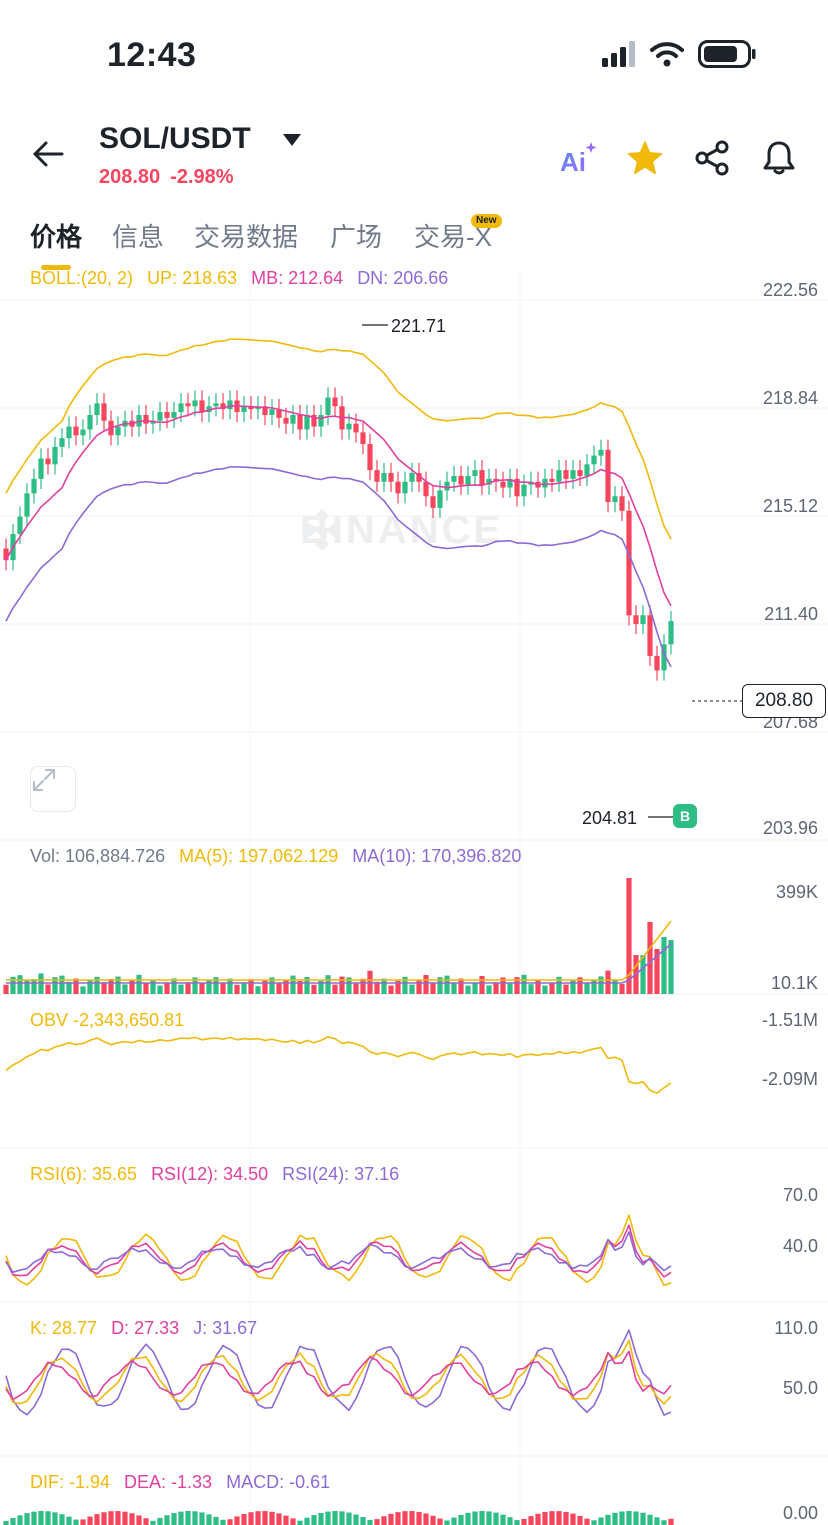 This screenshot has height=1525, width=828. Describe the element at coordinates (292, 140) in the screenshot. I see `caret-down-icon` at that location.